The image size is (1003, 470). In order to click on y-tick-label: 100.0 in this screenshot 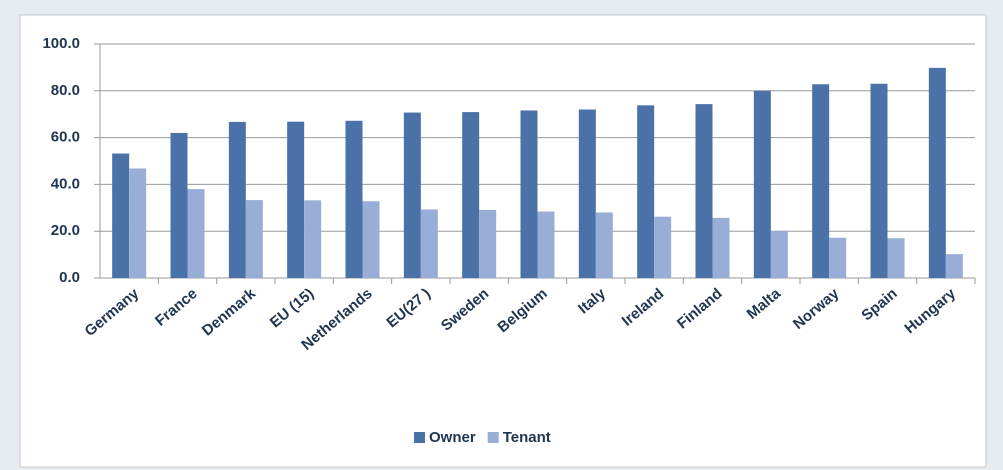, I will do `click(61, 43)`.